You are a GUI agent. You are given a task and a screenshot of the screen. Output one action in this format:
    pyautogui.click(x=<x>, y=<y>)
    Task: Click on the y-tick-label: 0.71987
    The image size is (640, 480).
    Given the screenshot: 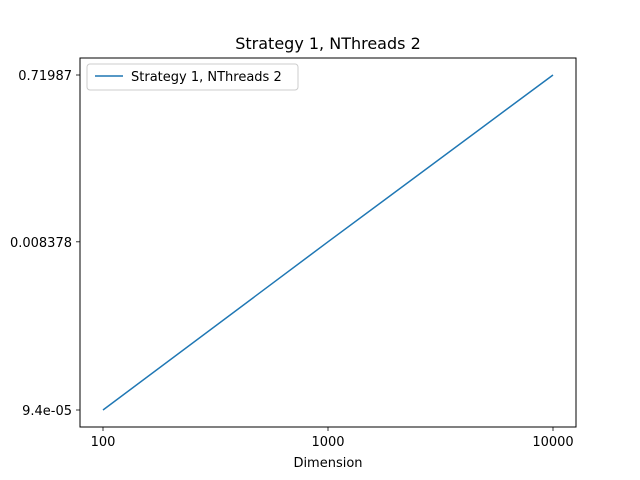 What is the action you would take?
    pyautogui.click(x=45, y=76)
    